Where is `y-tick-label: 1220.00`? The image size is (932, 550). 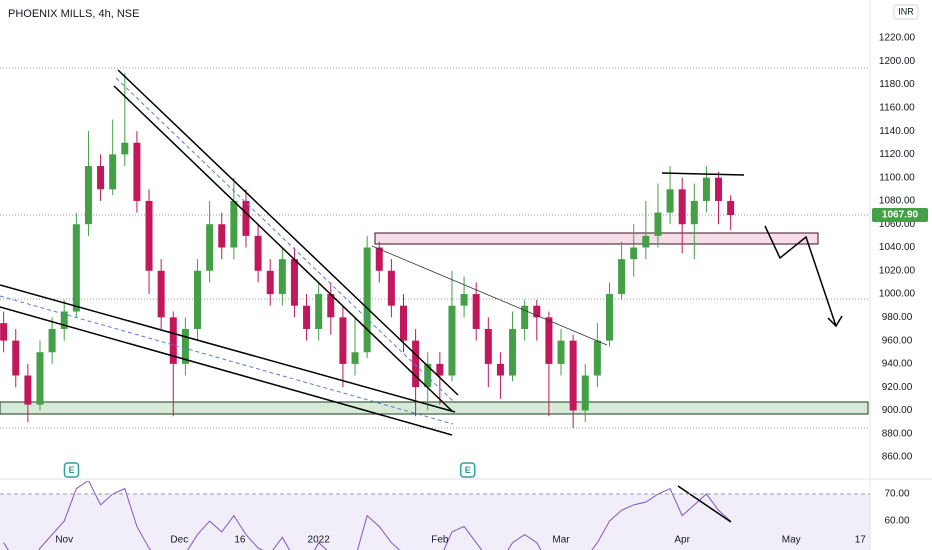 y-tick-label: 1220.00 is located at coordinates (897, 38).